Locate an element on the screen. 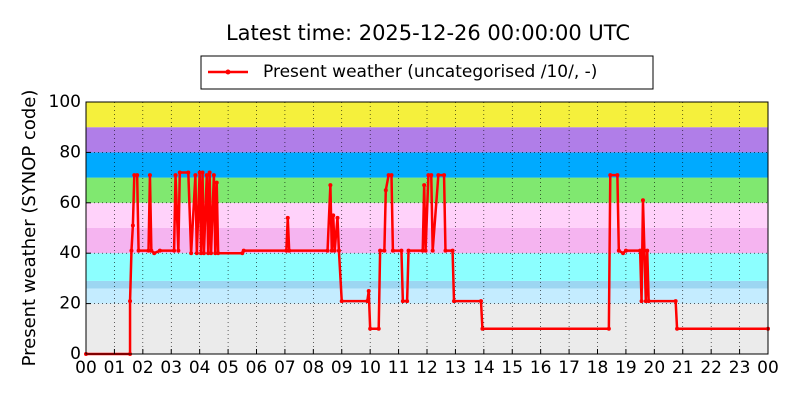  x-tick-label: 13 is located at coordinates (456, 368).